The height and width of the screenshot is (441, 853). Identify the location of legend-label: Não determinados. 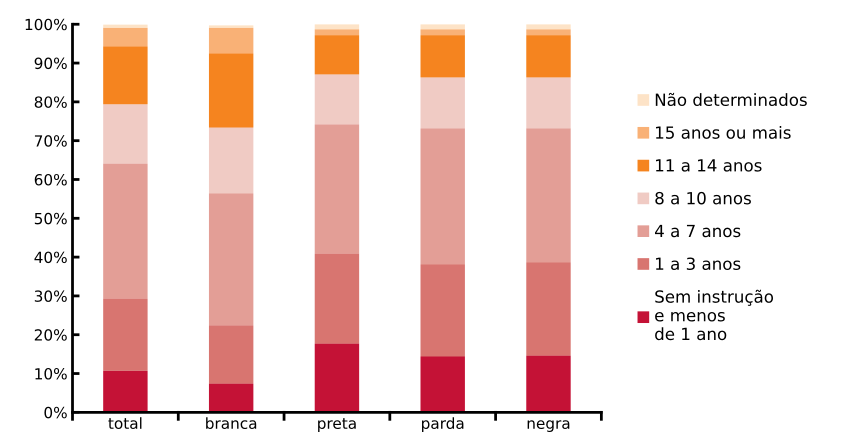
(731, 99).